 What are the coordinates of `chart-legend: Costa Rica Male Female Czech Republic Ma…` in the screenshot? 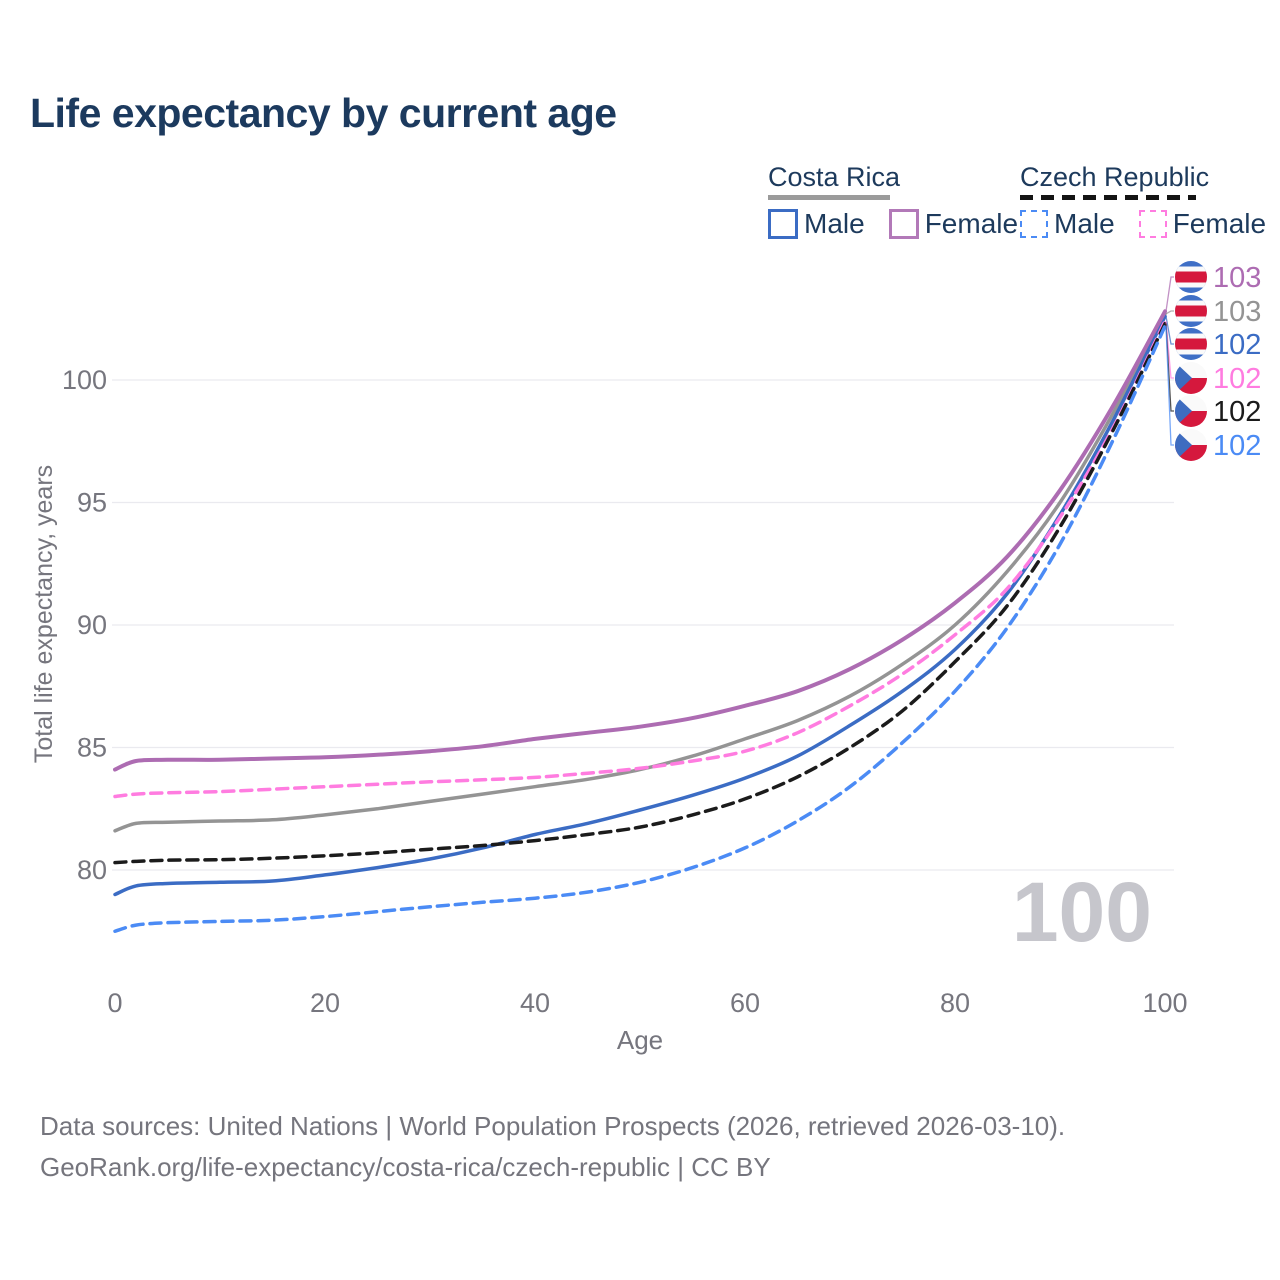 It's located at (640, 202).